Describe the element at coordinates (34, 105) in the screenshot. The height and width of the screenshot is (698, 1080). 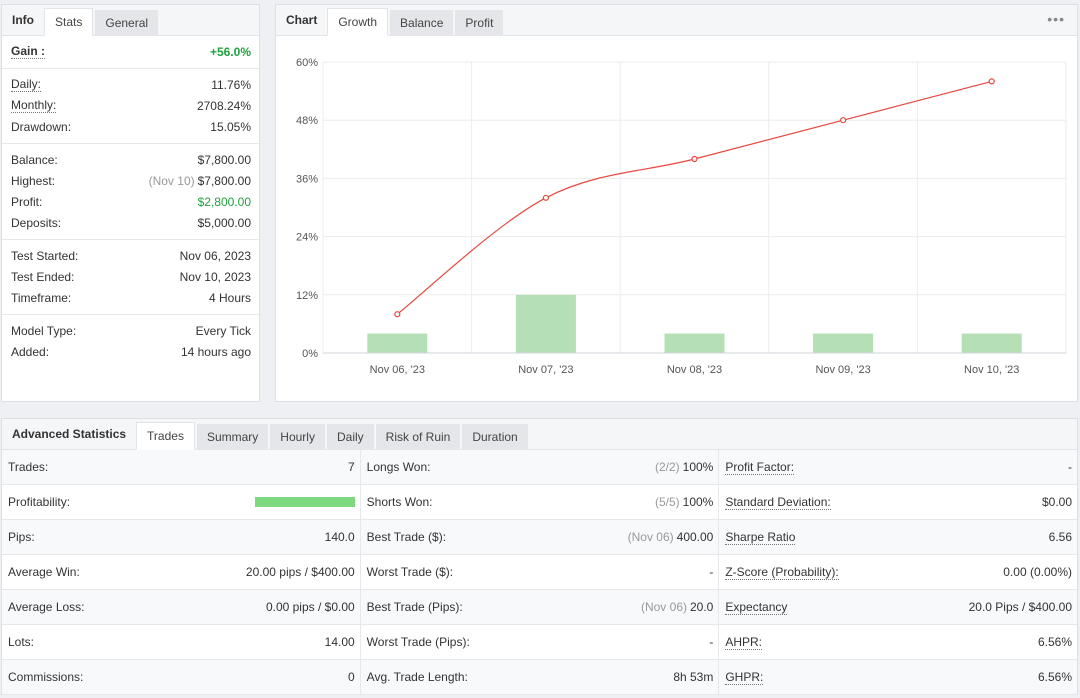
I see `monthly-label: Monthly:` at that location.